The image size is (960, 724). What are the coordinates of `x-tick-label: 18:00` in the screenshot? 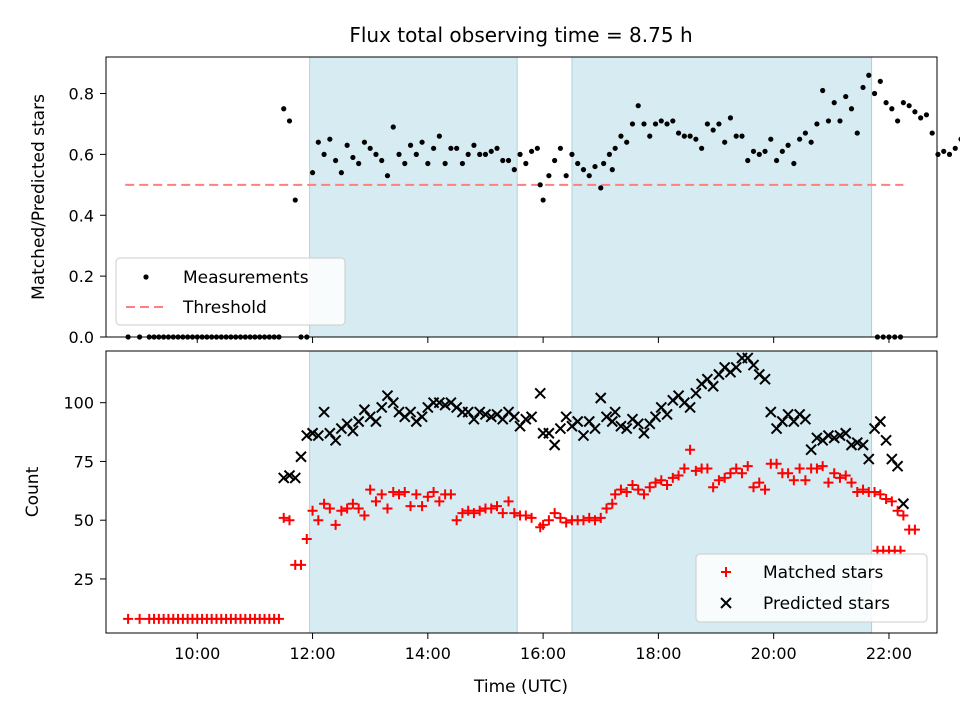 It's located at (658, 653).